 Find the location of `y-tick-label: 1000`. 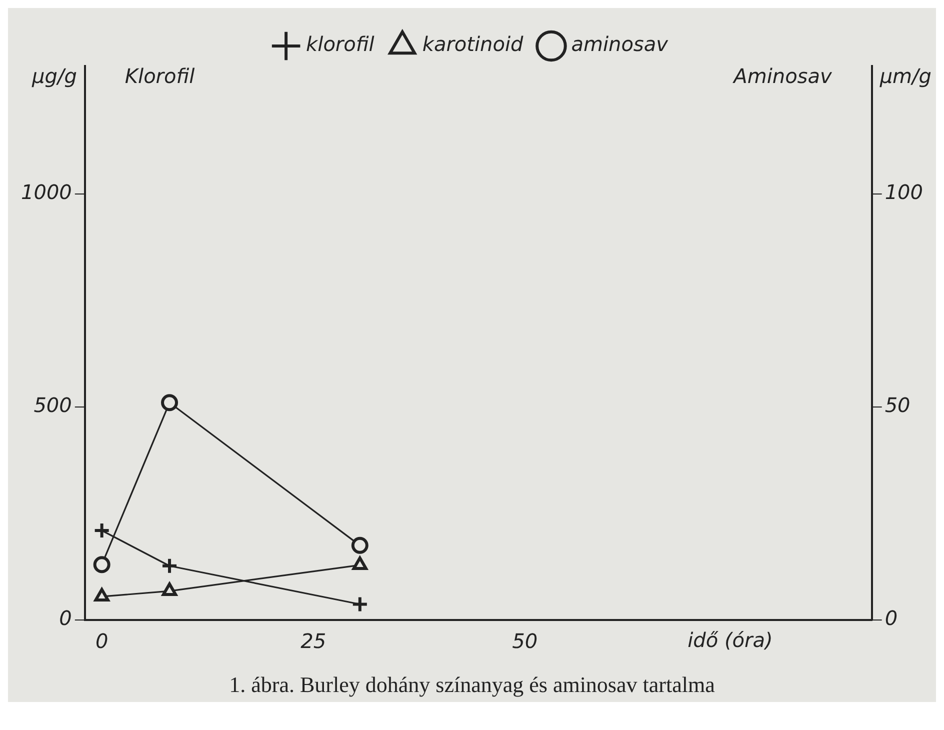

y-tick-label: 1000 is located at coordinates (46, 192).